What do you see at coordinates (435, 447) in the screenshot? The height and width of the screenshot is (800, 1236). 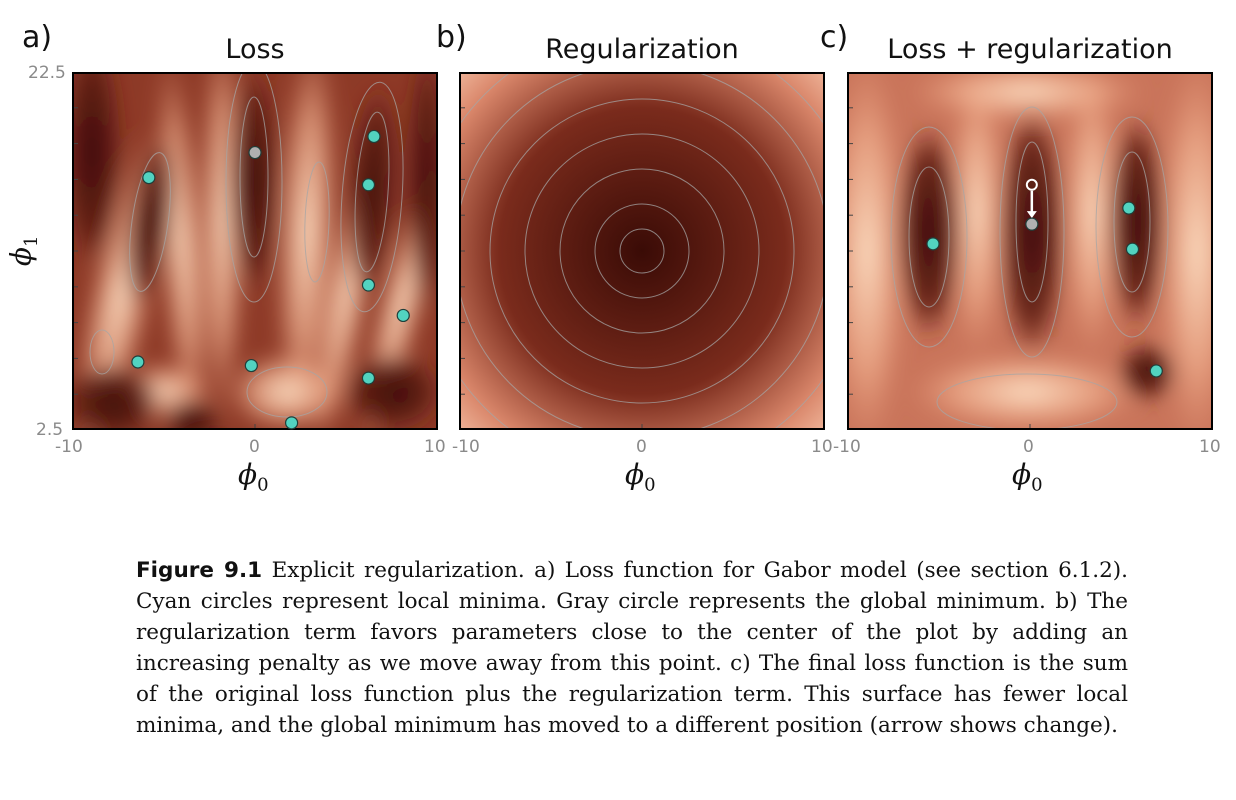 I see `x-tick-a-right: 10` at bounding box center [435, 447].